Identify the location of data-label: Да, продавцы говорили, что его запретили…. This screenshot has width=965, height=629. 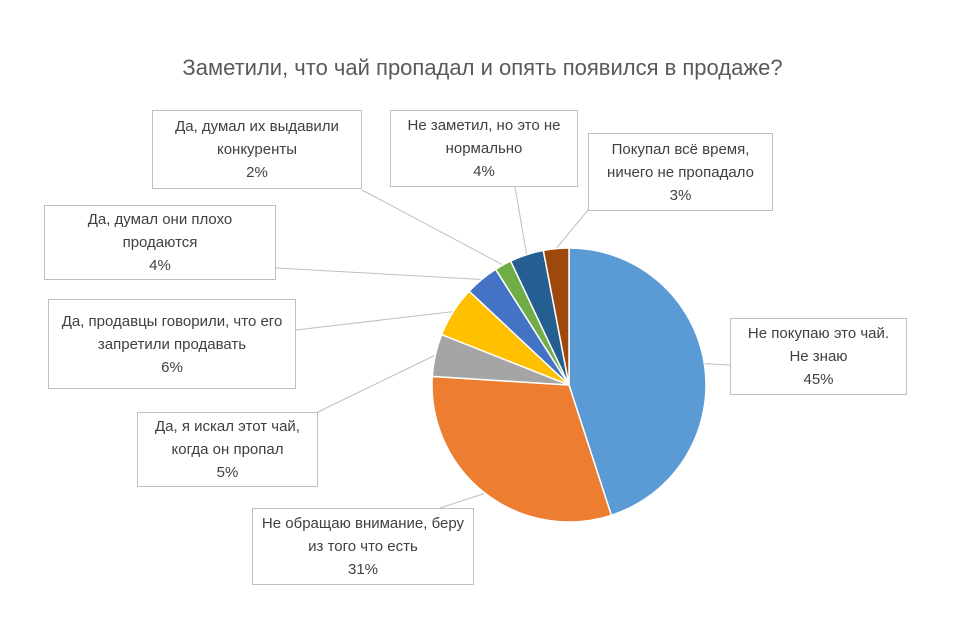
(172, 344).